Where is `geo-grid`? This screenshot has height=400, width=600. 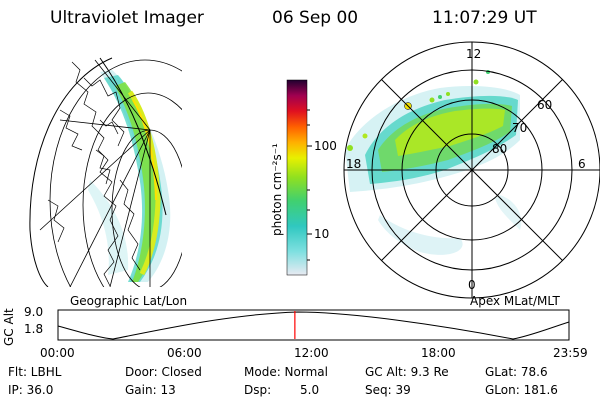
geo-grid is located at coordinates (110, 173).